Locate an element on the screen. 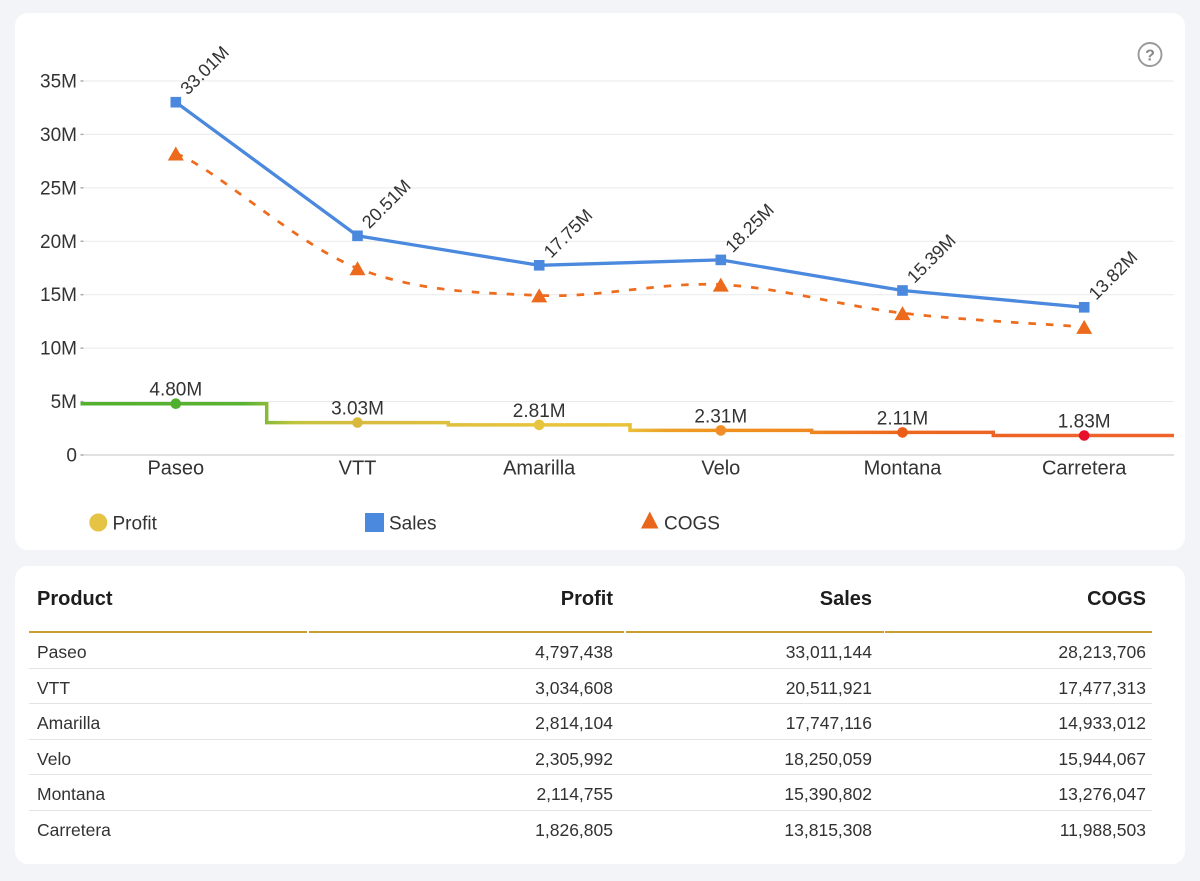 This screenshot has width=1200, height=881. svg-text: Sales is located at coordinates (413, 524).